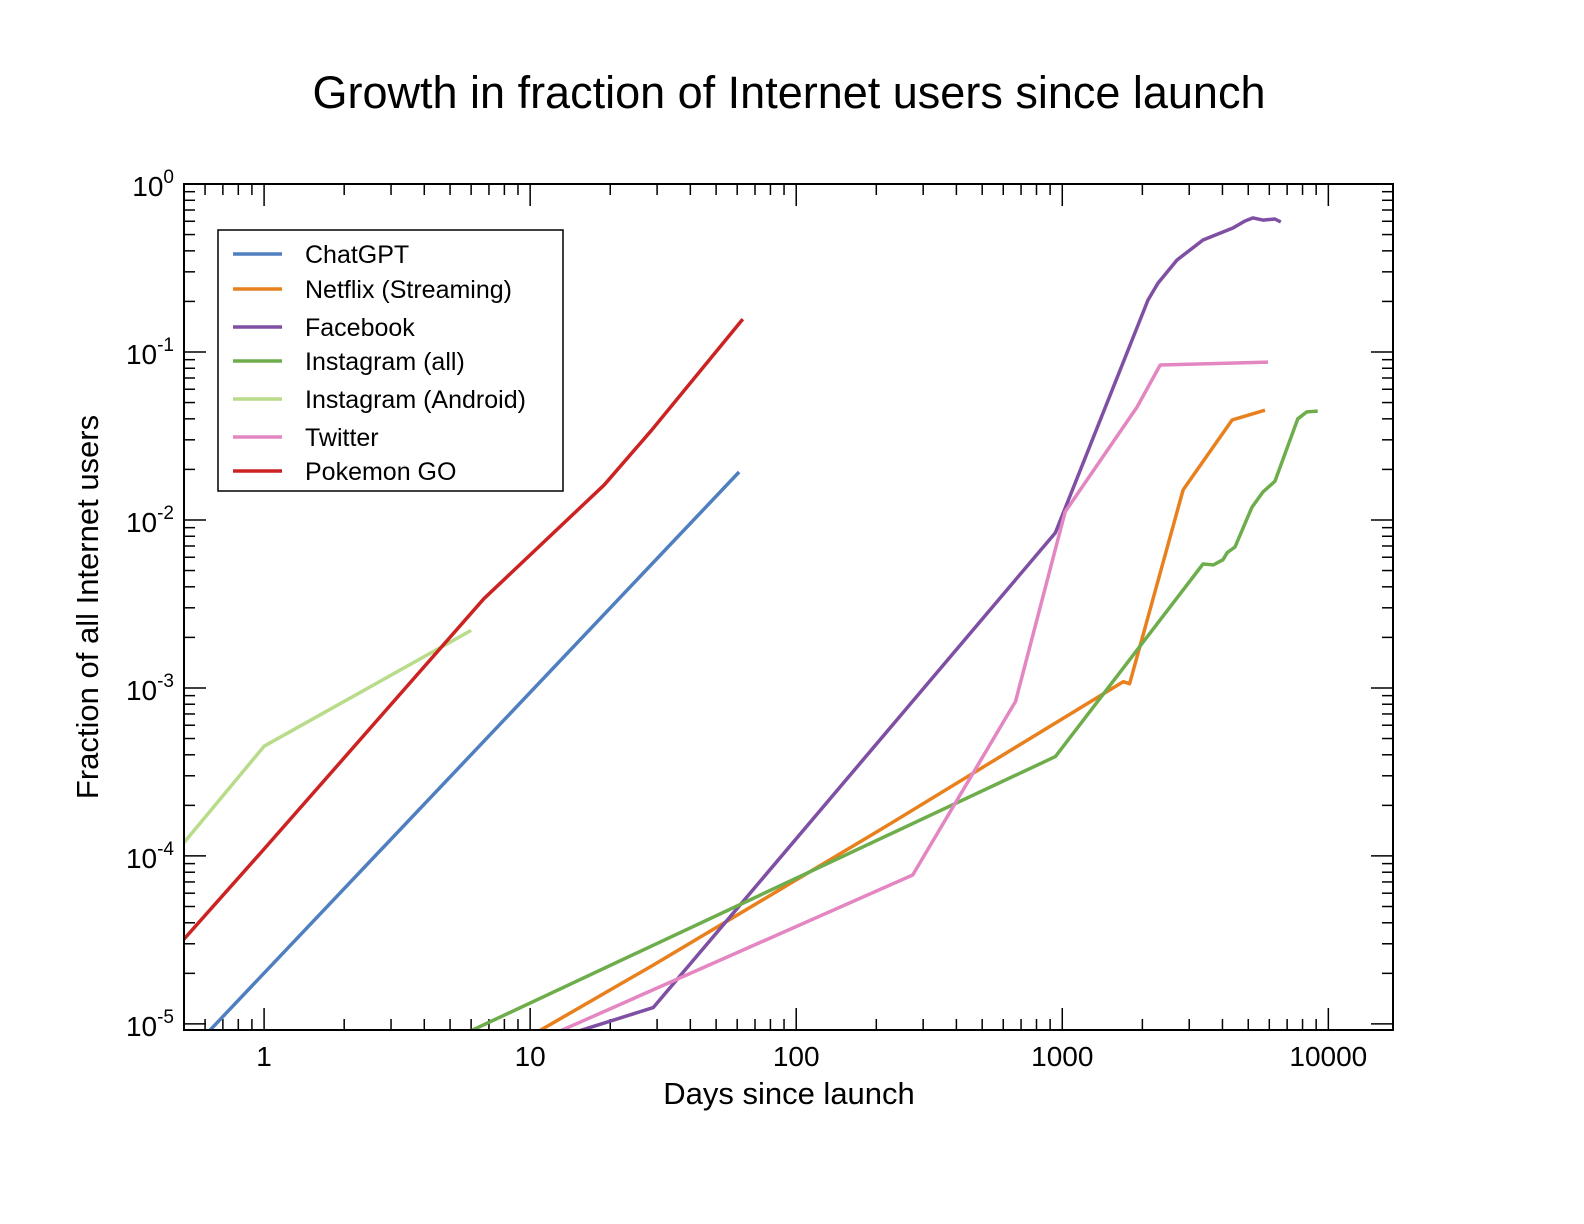 The image size is (1584, 1224). Describe the element at coordinates (380, 472) in the screenshot. I see `legend-label: Pokemon GO` at that location.